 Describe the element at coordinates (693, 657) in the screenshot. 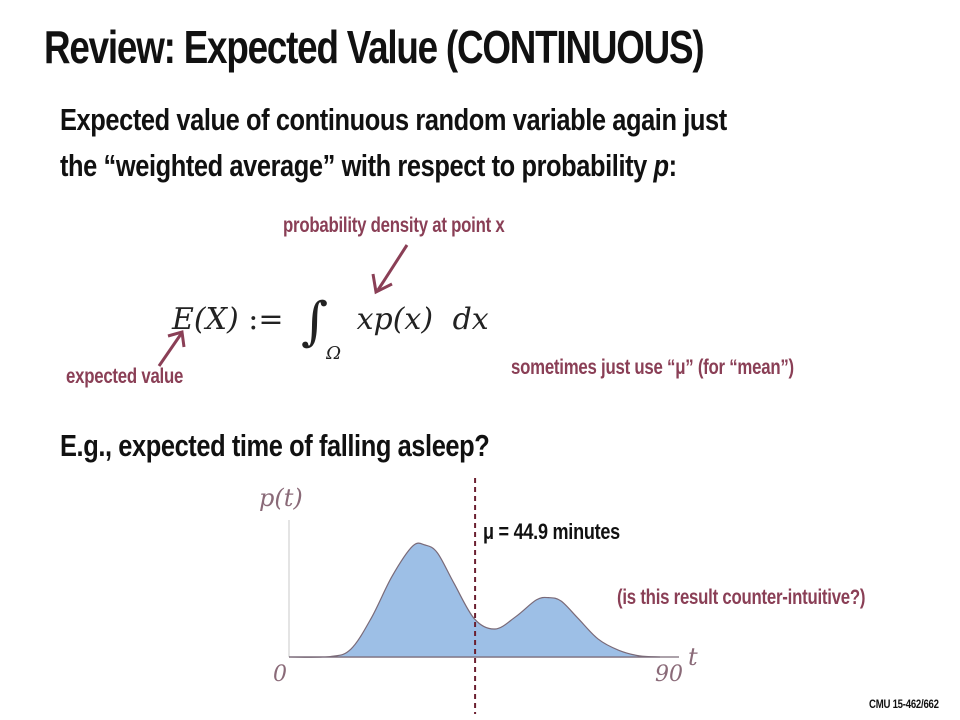

I see `x-axis-label: t` at that location.